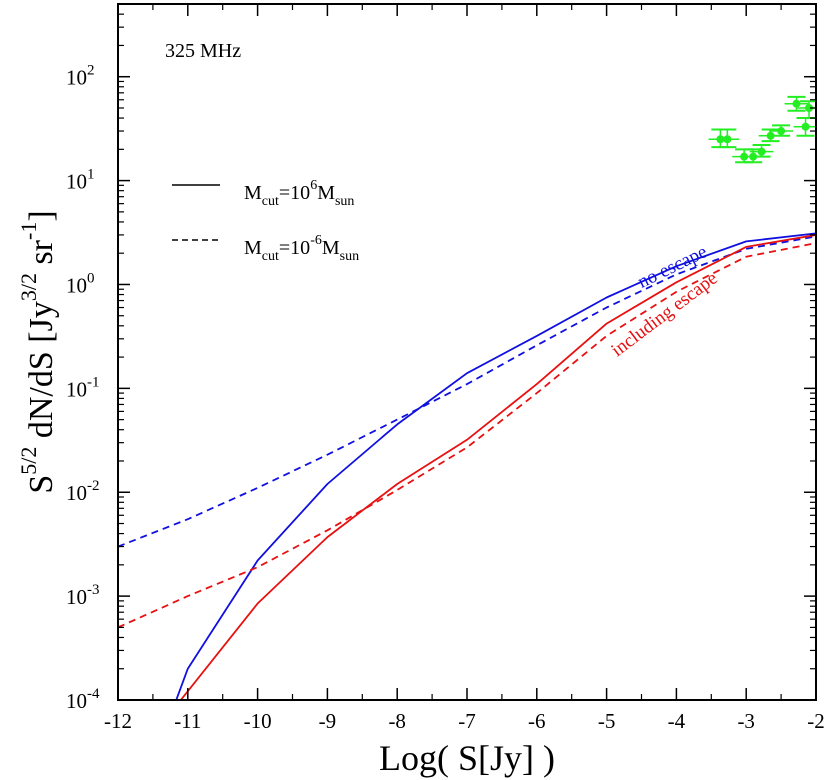 The image size is (830, 780). I want to click on x-tick-label: -8, so click(397, 721).